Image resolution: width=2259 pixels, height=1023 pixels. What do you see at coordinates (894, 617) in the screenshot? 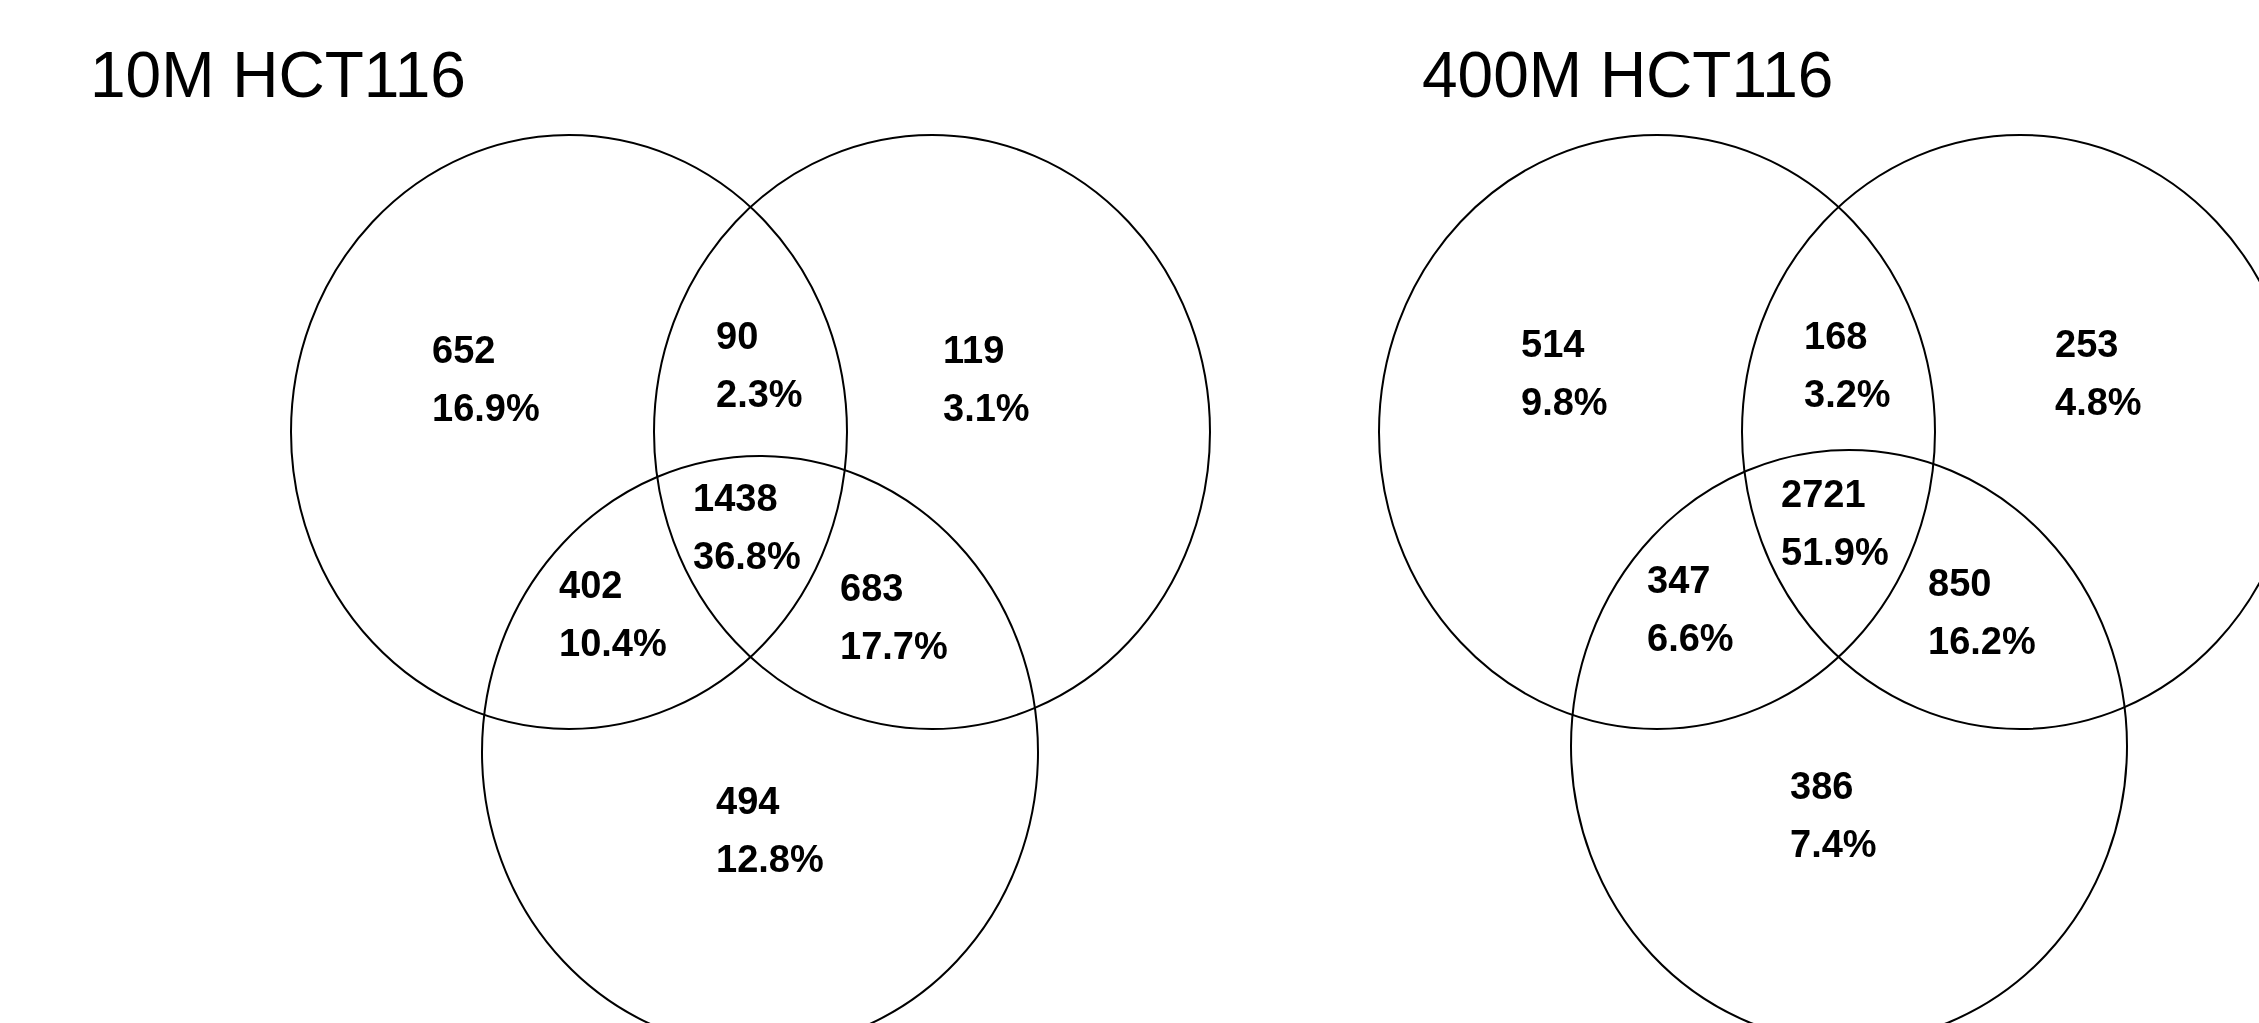
I see `data-label: 683 17.7%` at bounding box center [894, 617].